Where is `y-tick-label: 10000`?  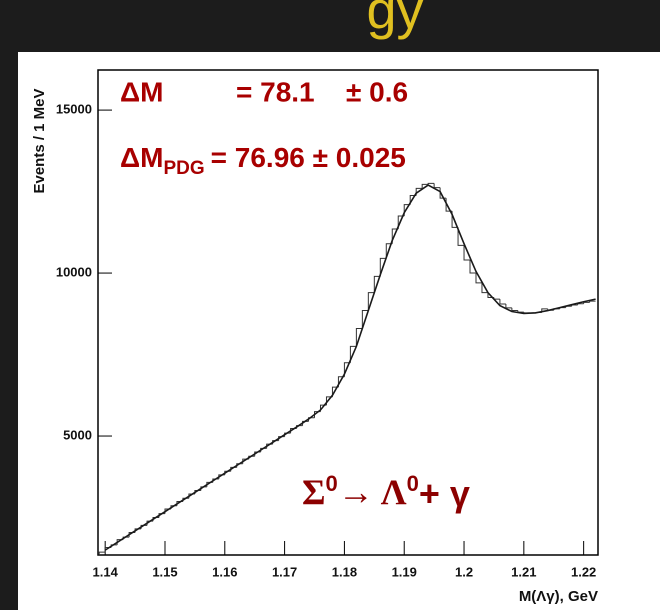 y-tick-label: 10000 is located at coordinates (74, 271).